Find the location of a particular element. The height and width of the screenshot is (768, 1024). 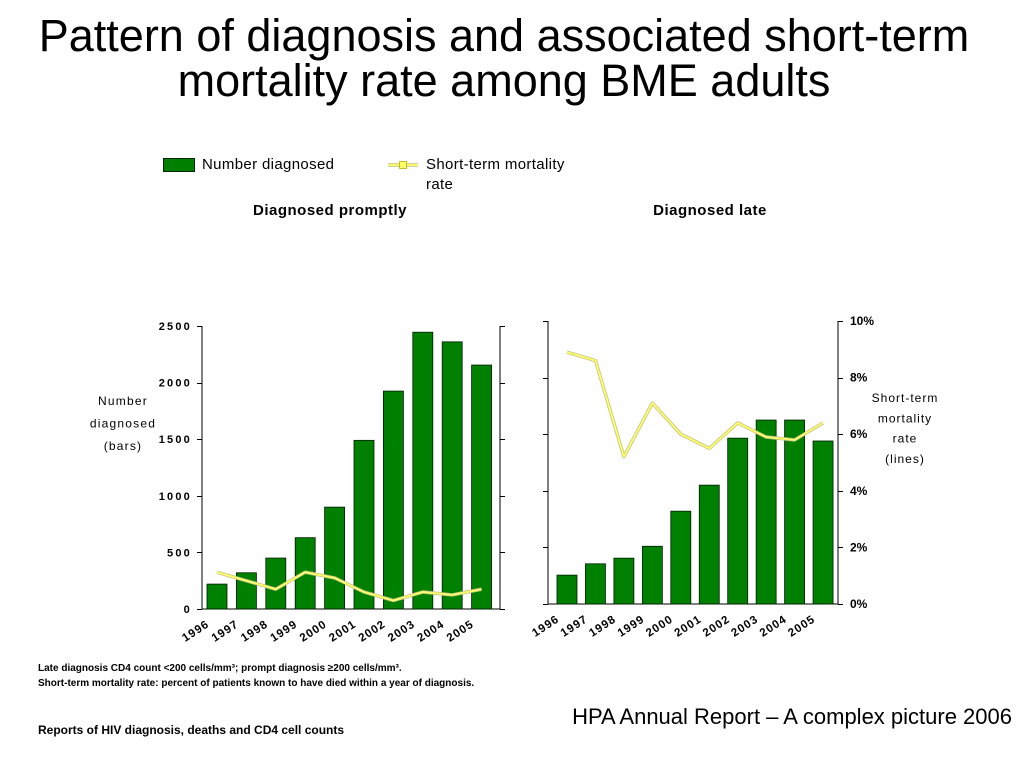

left-y-axis-title: (bars) is located at coordinates (123, 446).